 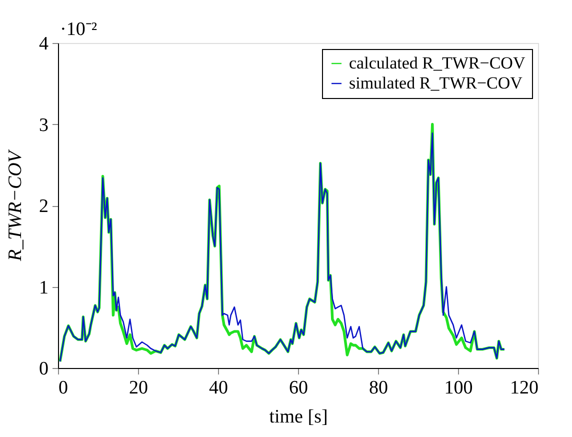 What do you see at coordinates (378, 388) in the screenshot?
I see `x-tick-label: 80` at bounding box center [378, 388].